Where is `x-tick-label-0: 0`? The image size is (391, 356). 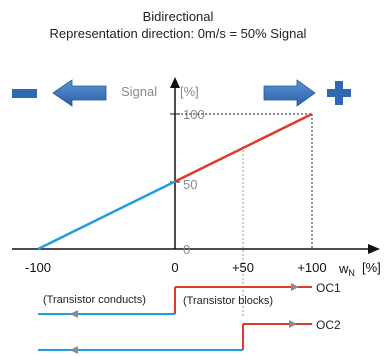 x-tick-label-0: 0 is located at coordinates (174, 267).